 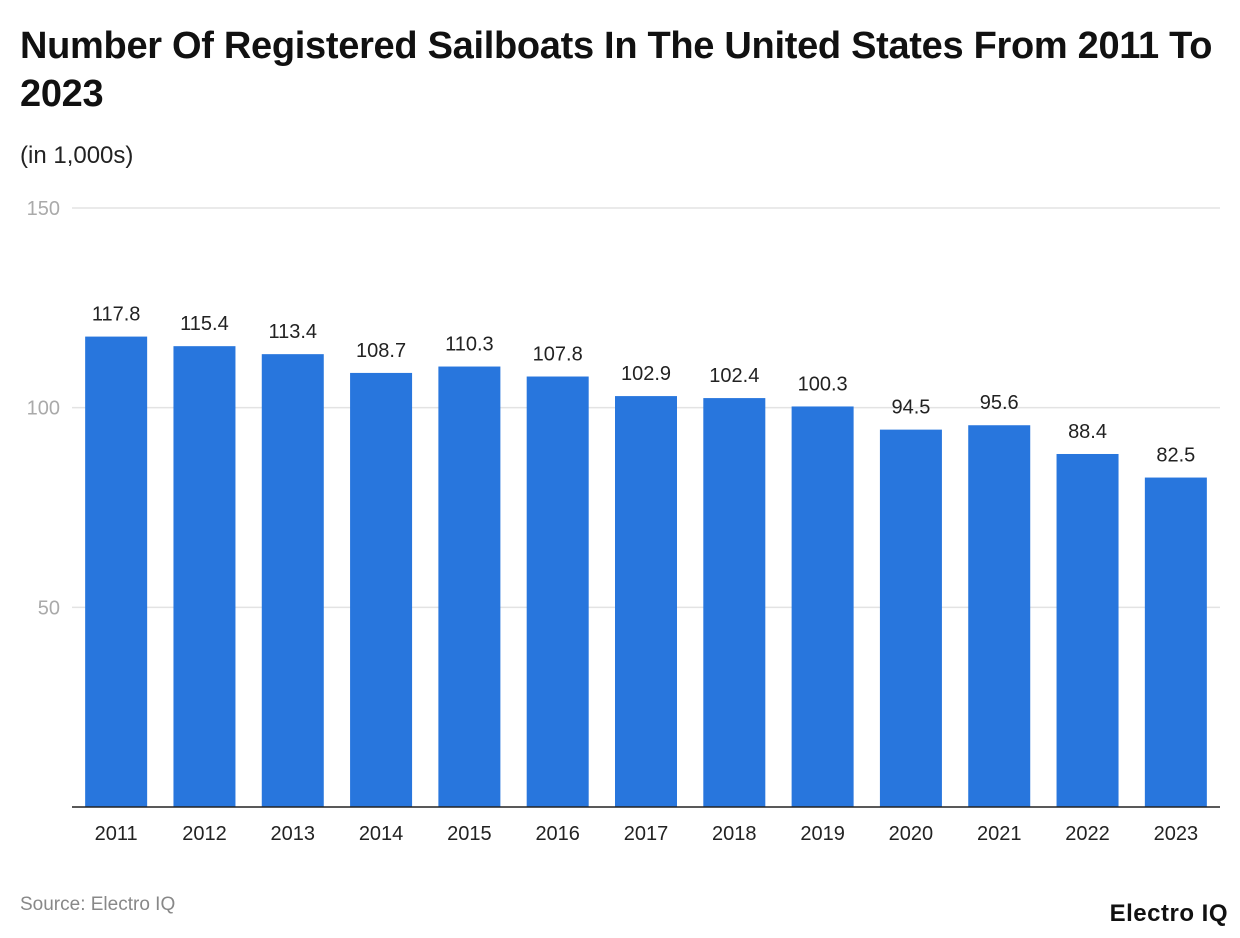 I want to click on x-tick-label: 2011, so click(x=116, y=834).